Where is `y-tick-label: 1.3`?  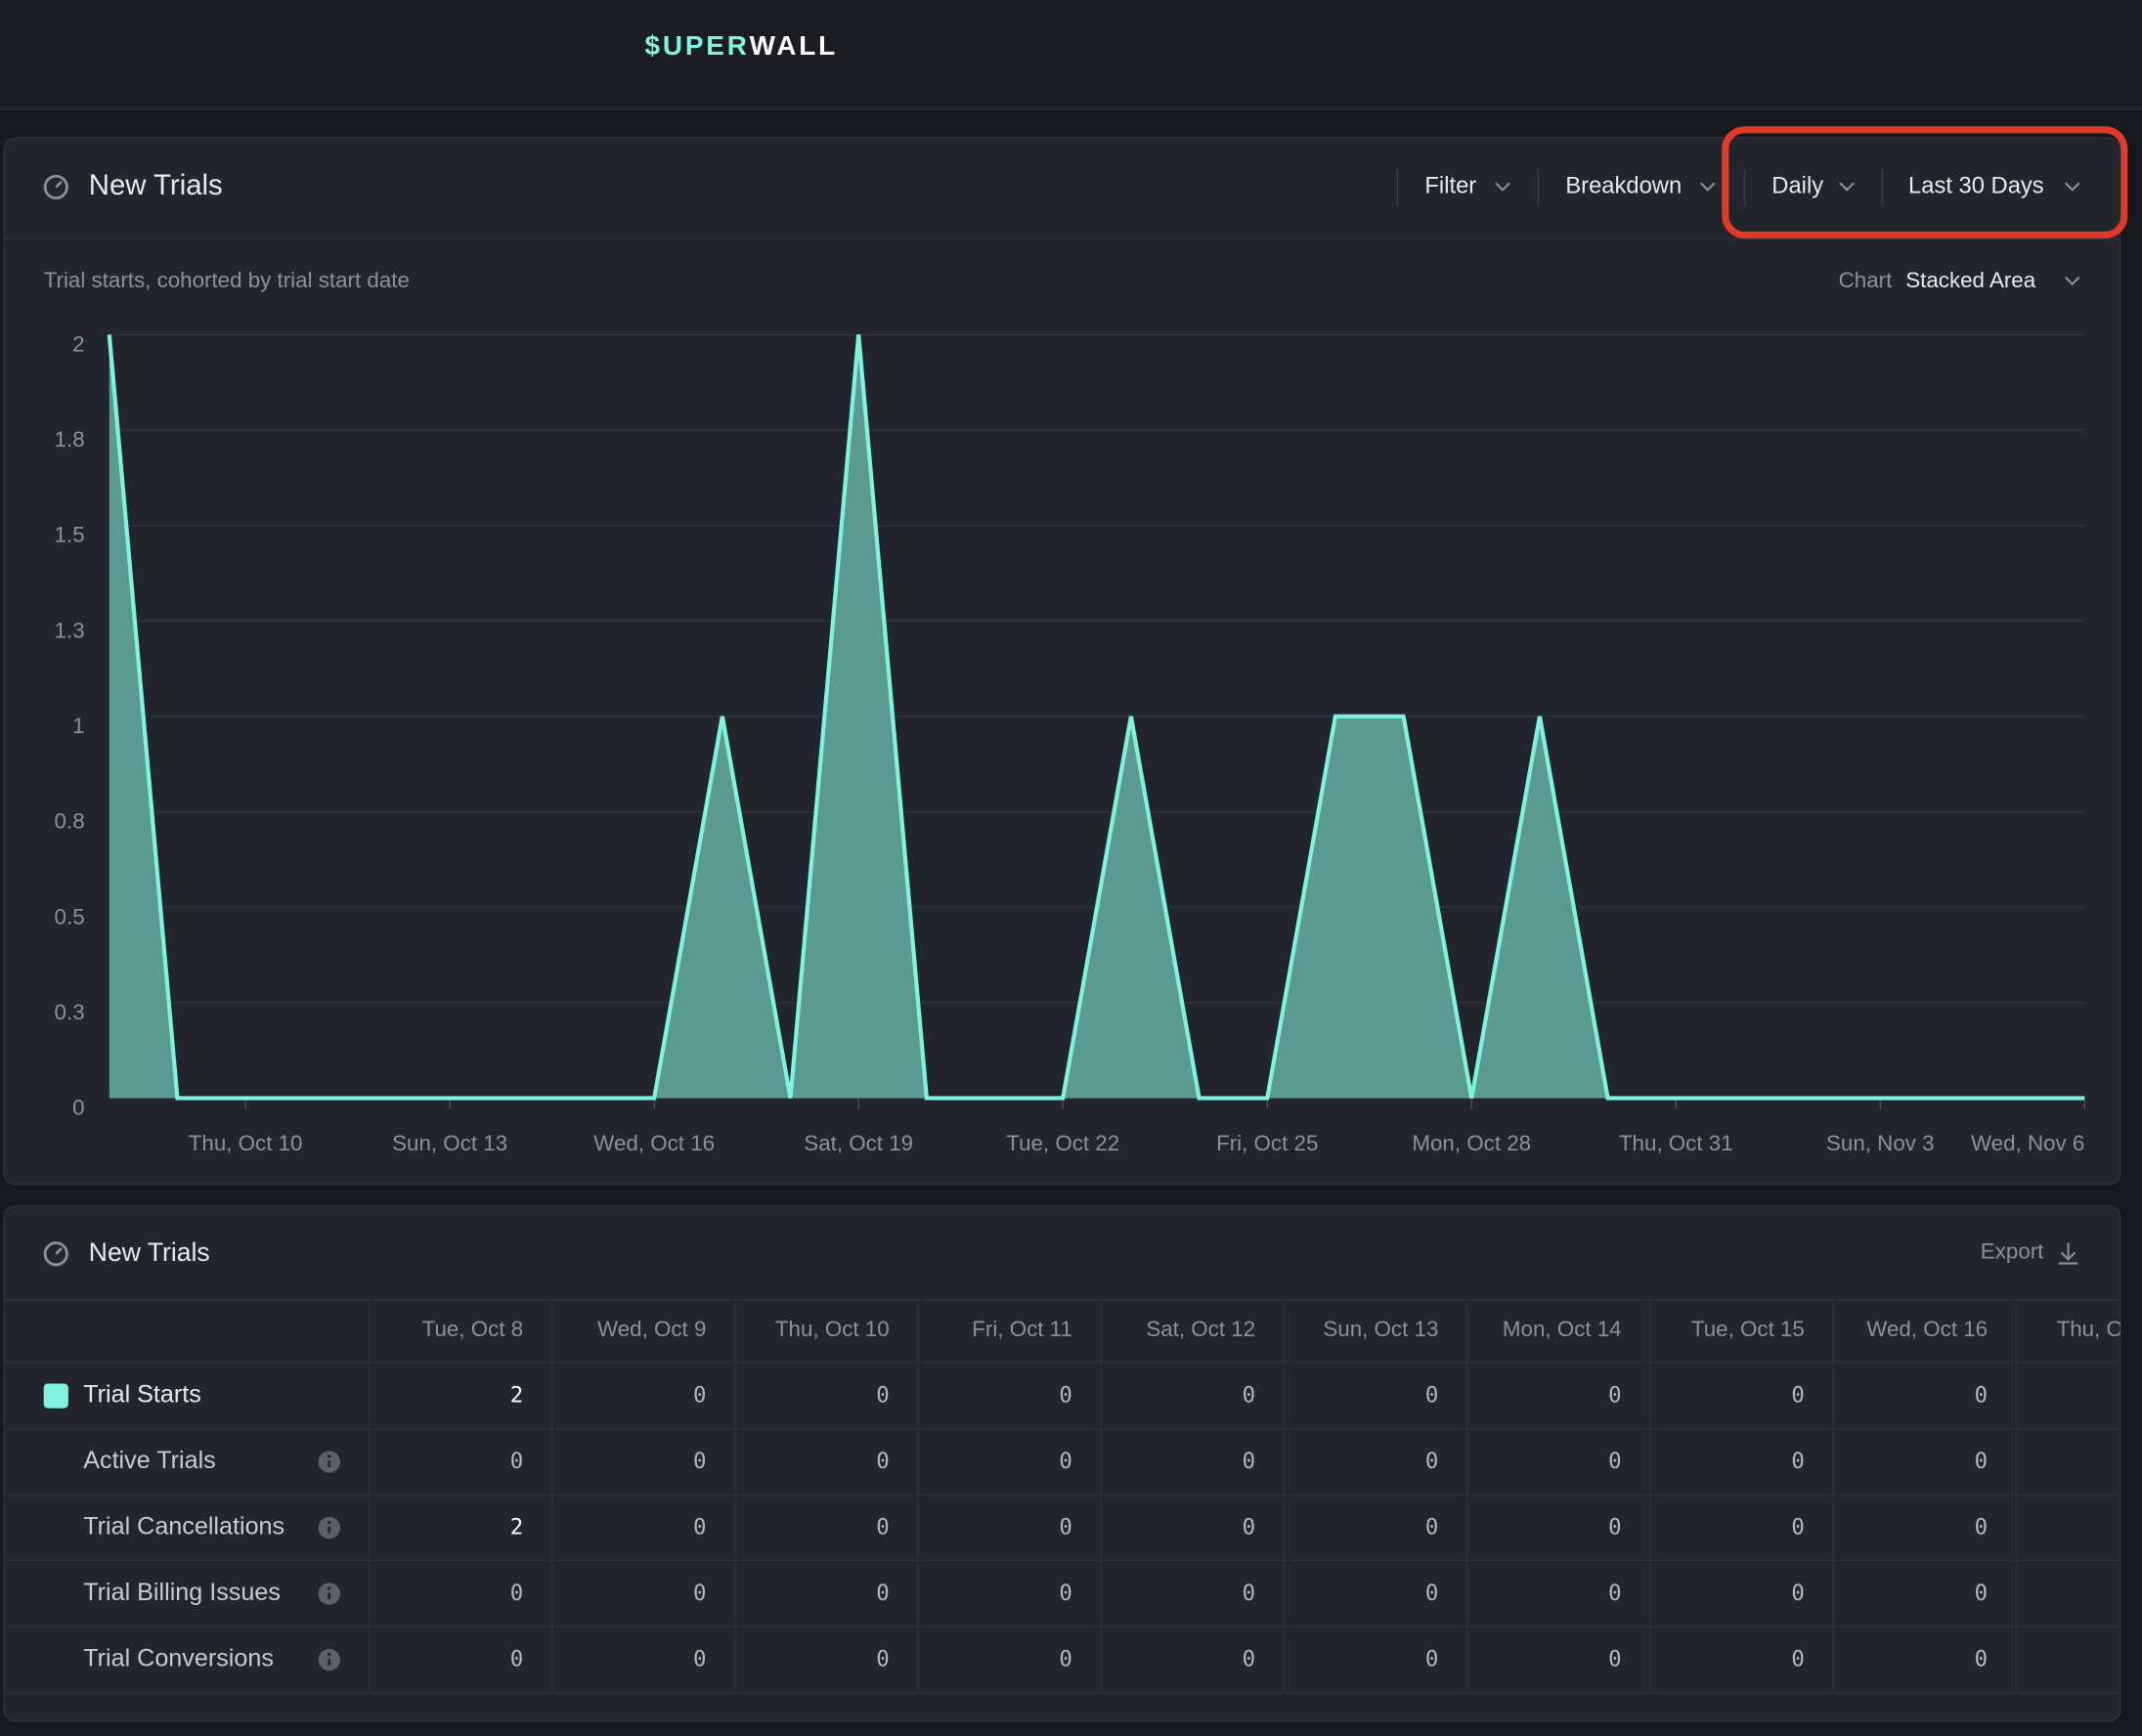 y-tick-label: 1.3 is located at coordinates (70, 630).